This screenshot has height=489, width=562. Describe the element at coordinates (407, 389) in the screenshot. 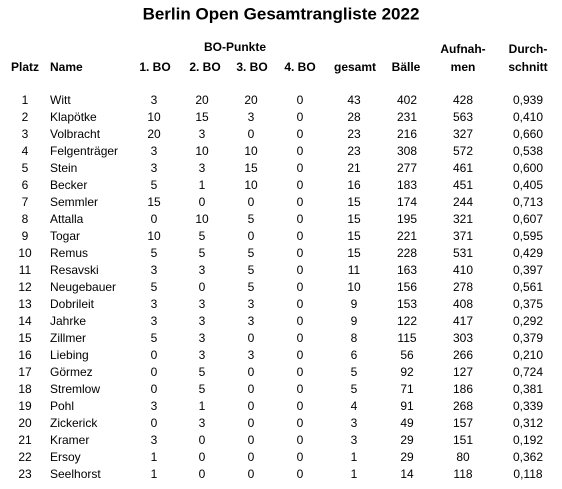

I see `table-cell: 71` at that location.